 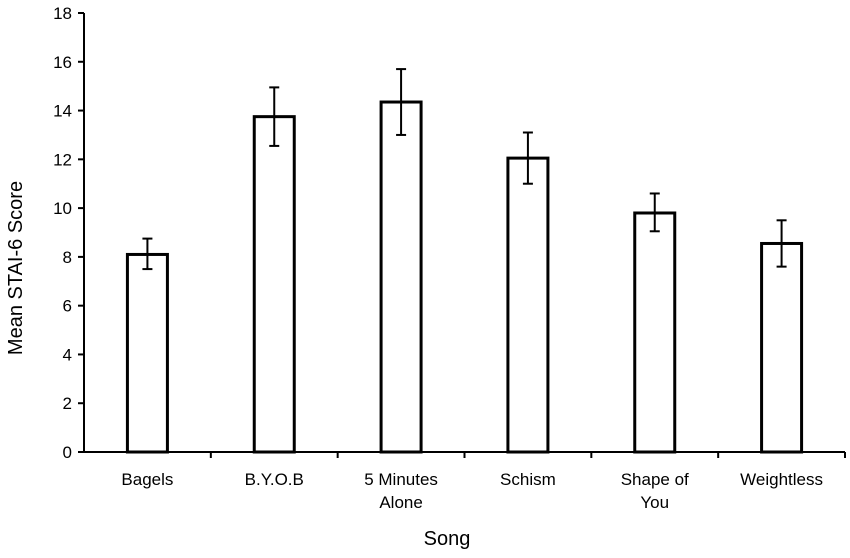 What do you see at coordinates (400, 502) in the screenshot?
I see `x-category-label: Alone` at bounding box center [400, 502].